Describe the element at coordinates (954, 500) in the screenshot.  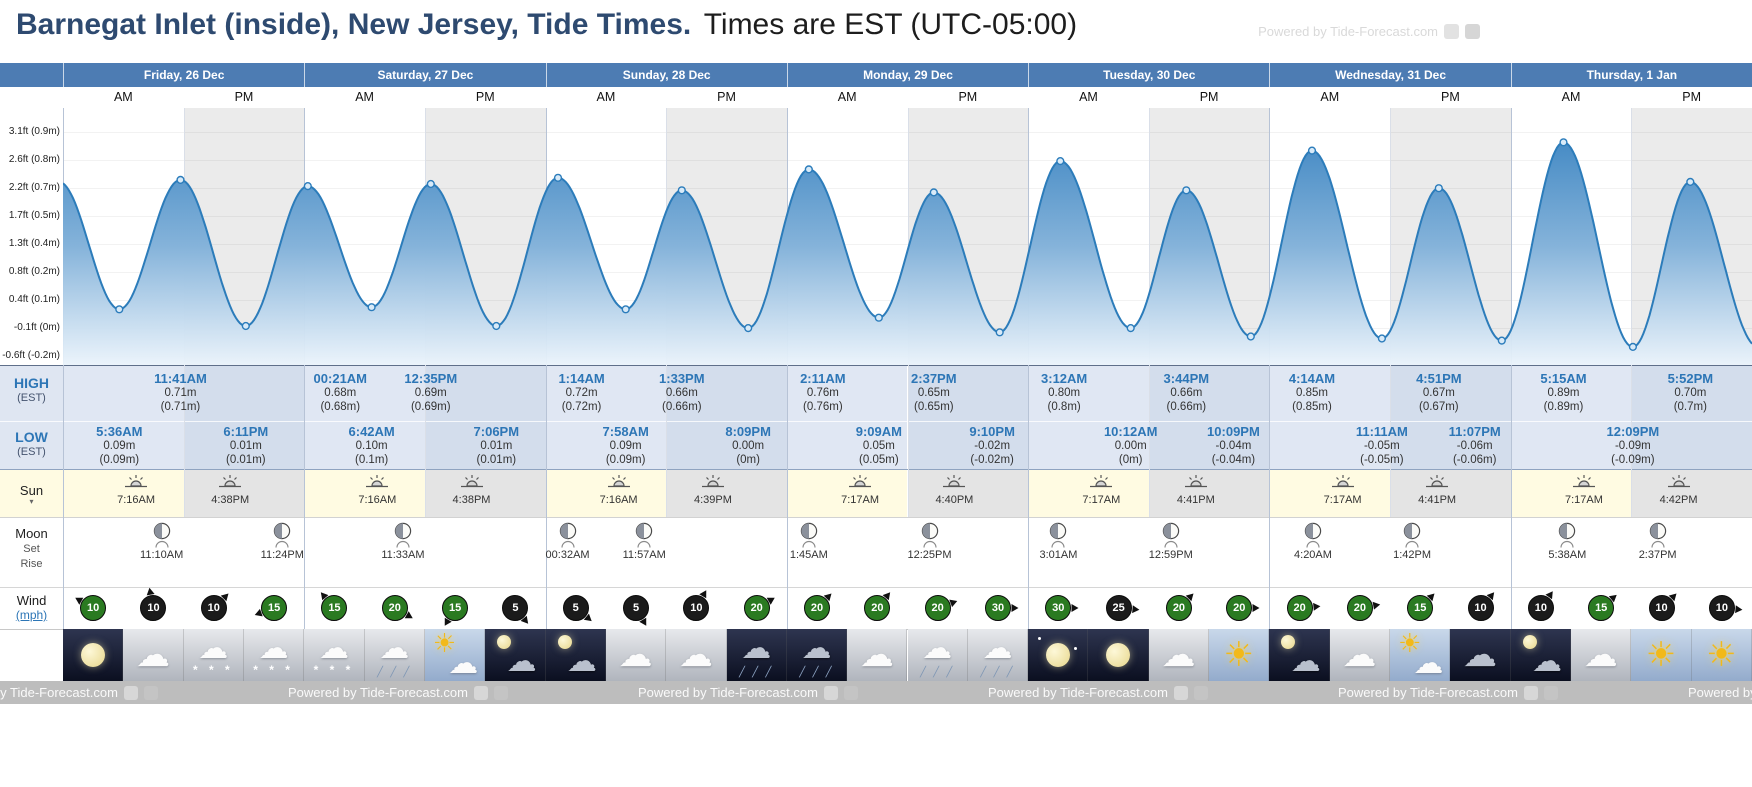
I see `sunset-time: 4:40PM` at that location.